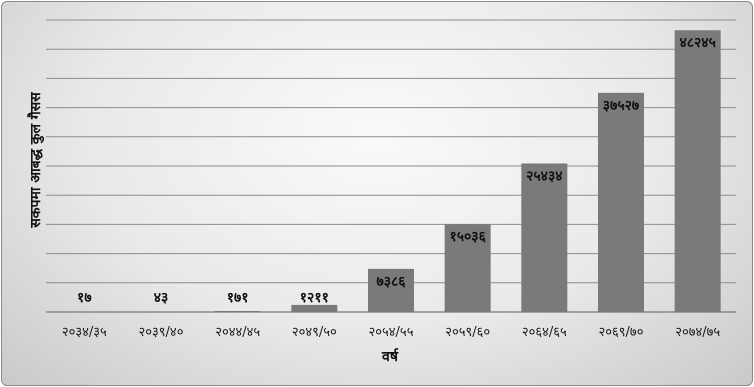 The image size is (754, 387). I want to click on data-label: ४८२४५, so click(697, 43).